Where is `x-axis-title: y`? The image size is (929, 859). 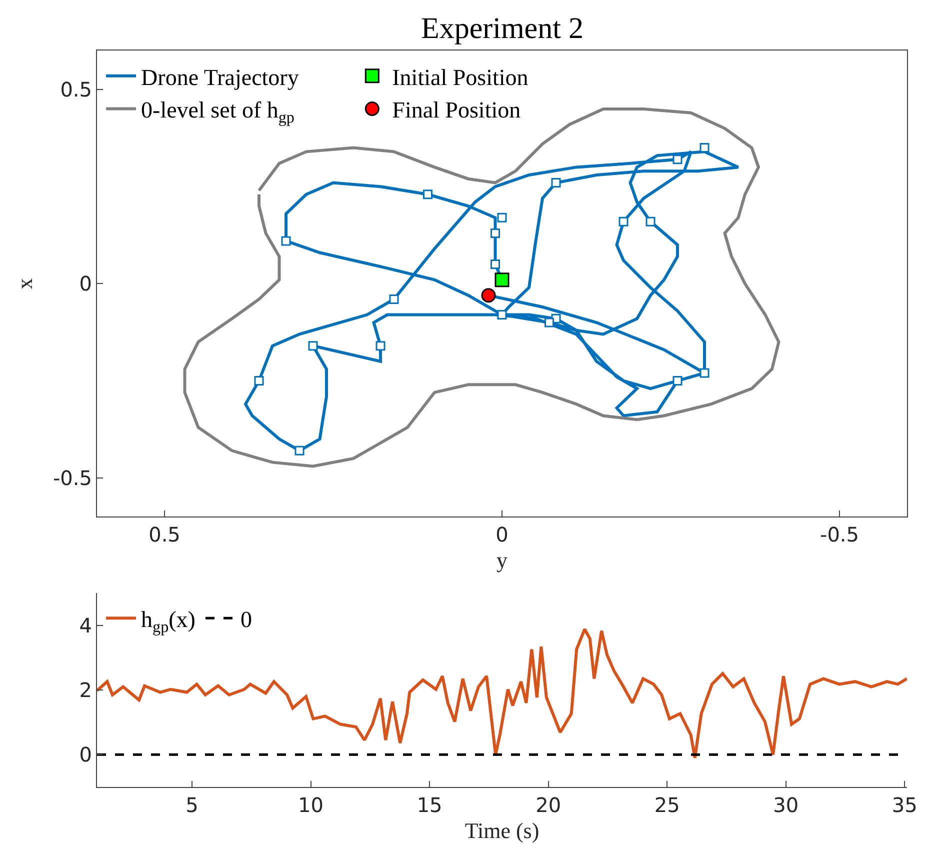 x-axis-title: y is located at coordinates (502, 560).